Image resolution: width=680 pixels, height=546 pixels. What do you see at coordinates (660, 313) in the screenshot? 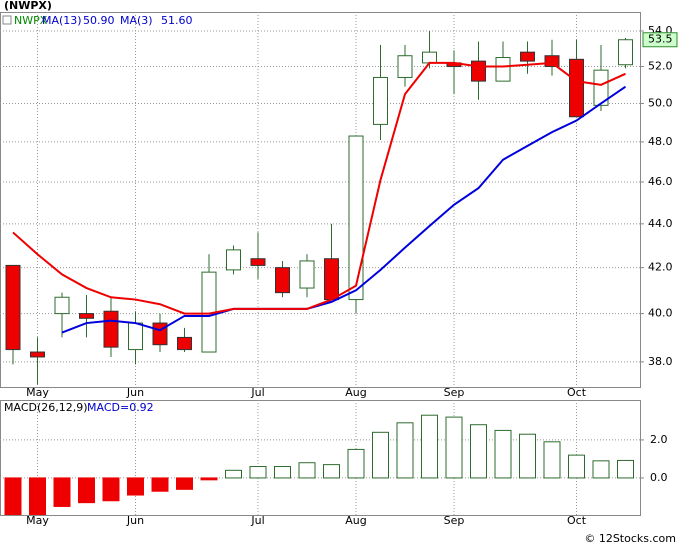
I see `y-tick-label: 40.0` at bounding box center [660, 313].